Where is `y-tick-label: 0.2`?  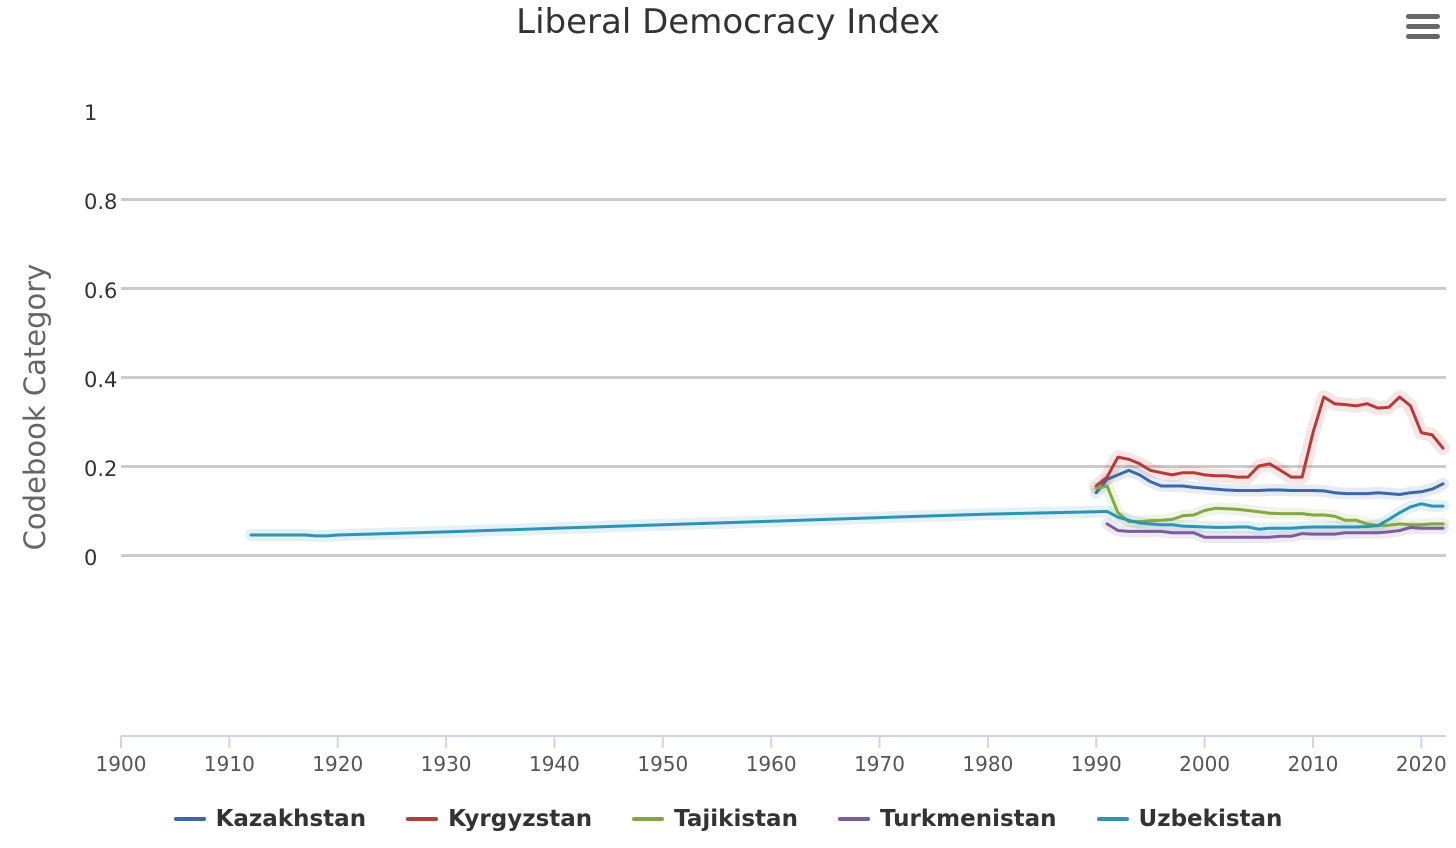 y-tick-label: 0.2 is located at coordinates (100, 469).